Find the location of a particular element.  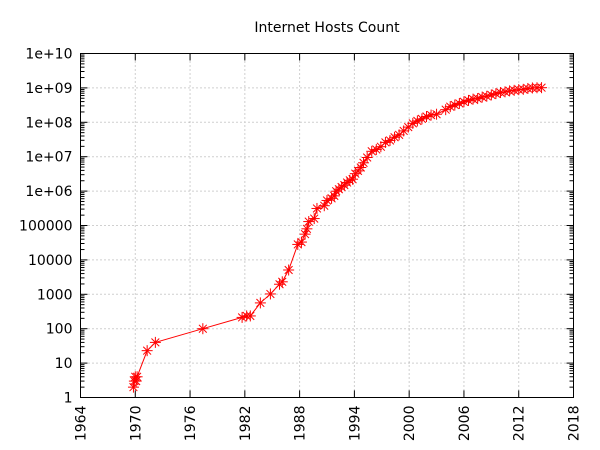

y-tick-label: 1000 is located at coordinates (55, 295).